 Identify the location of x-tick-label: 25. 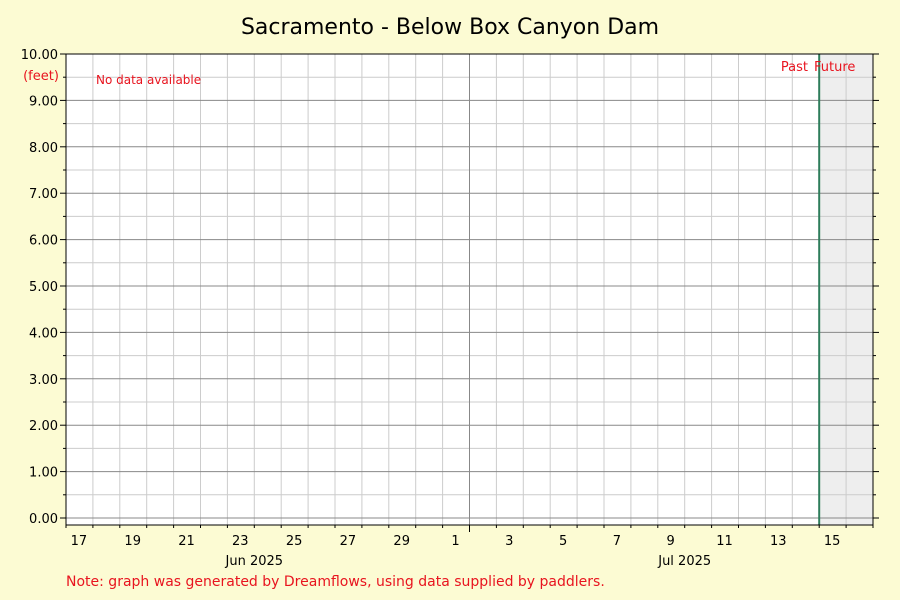
(294, 541).